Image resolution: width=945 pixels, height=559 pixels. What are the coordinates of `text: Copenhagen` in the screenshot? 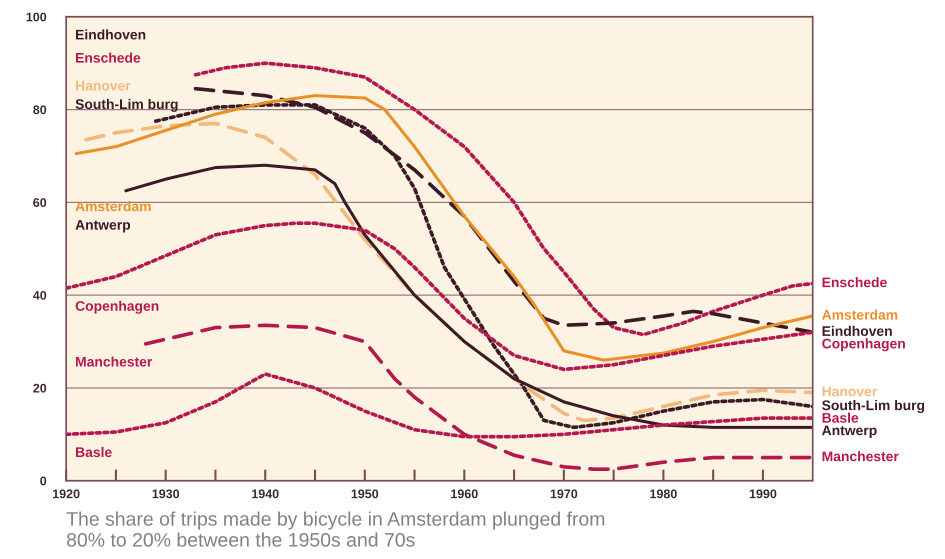 It's located at (117, 307).